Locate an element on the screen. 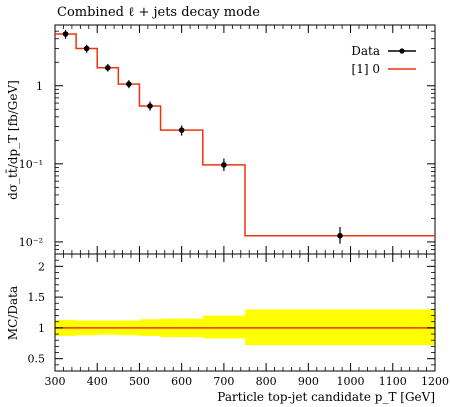 Image resolution: width=450 pixels, height=407 pixels. x-tick-label: 900 is located at coordinates (308, 381).